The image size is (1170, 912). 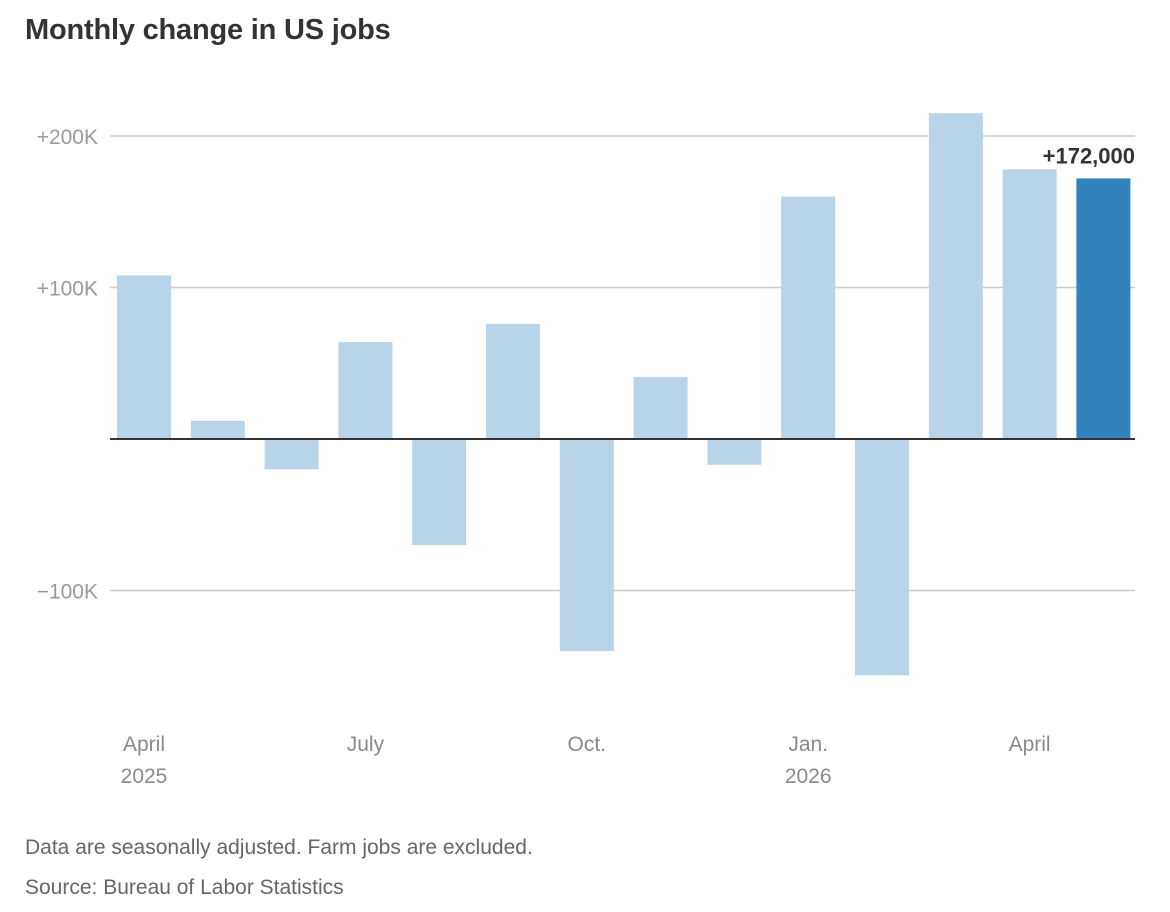 What do you see at coordinates (808, 776) in the screenshot?
I see `x-tick-year-label: 2026` at bounding box center [808, 776].